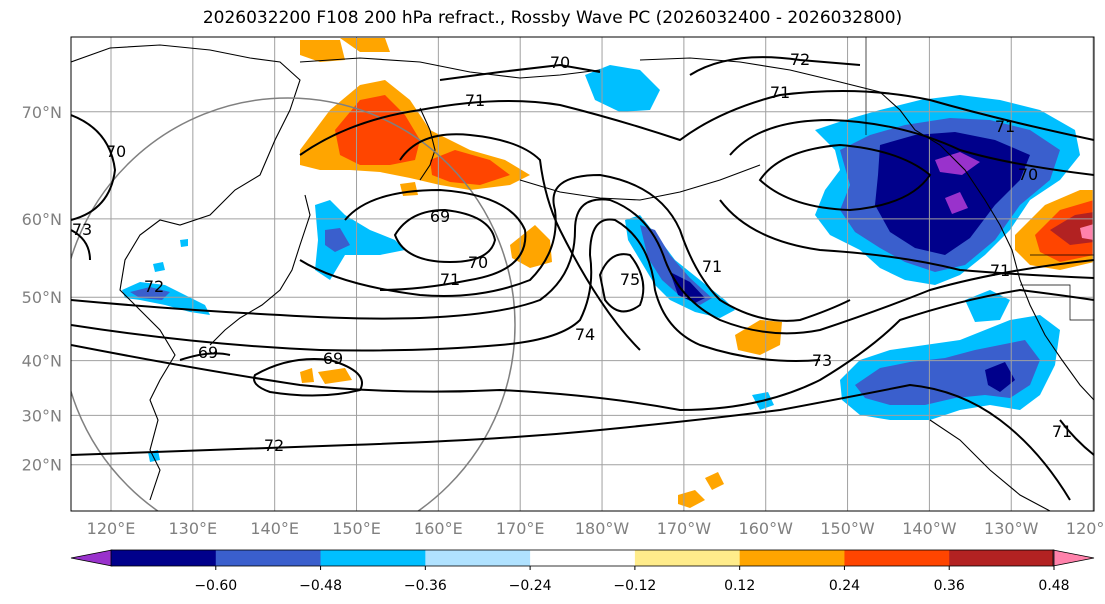 The width and height of the screenshot is (1105, 604). Describe the element at coordinates (42, 219) in the screenshot. I see `lat-label: 60°N` at that location.